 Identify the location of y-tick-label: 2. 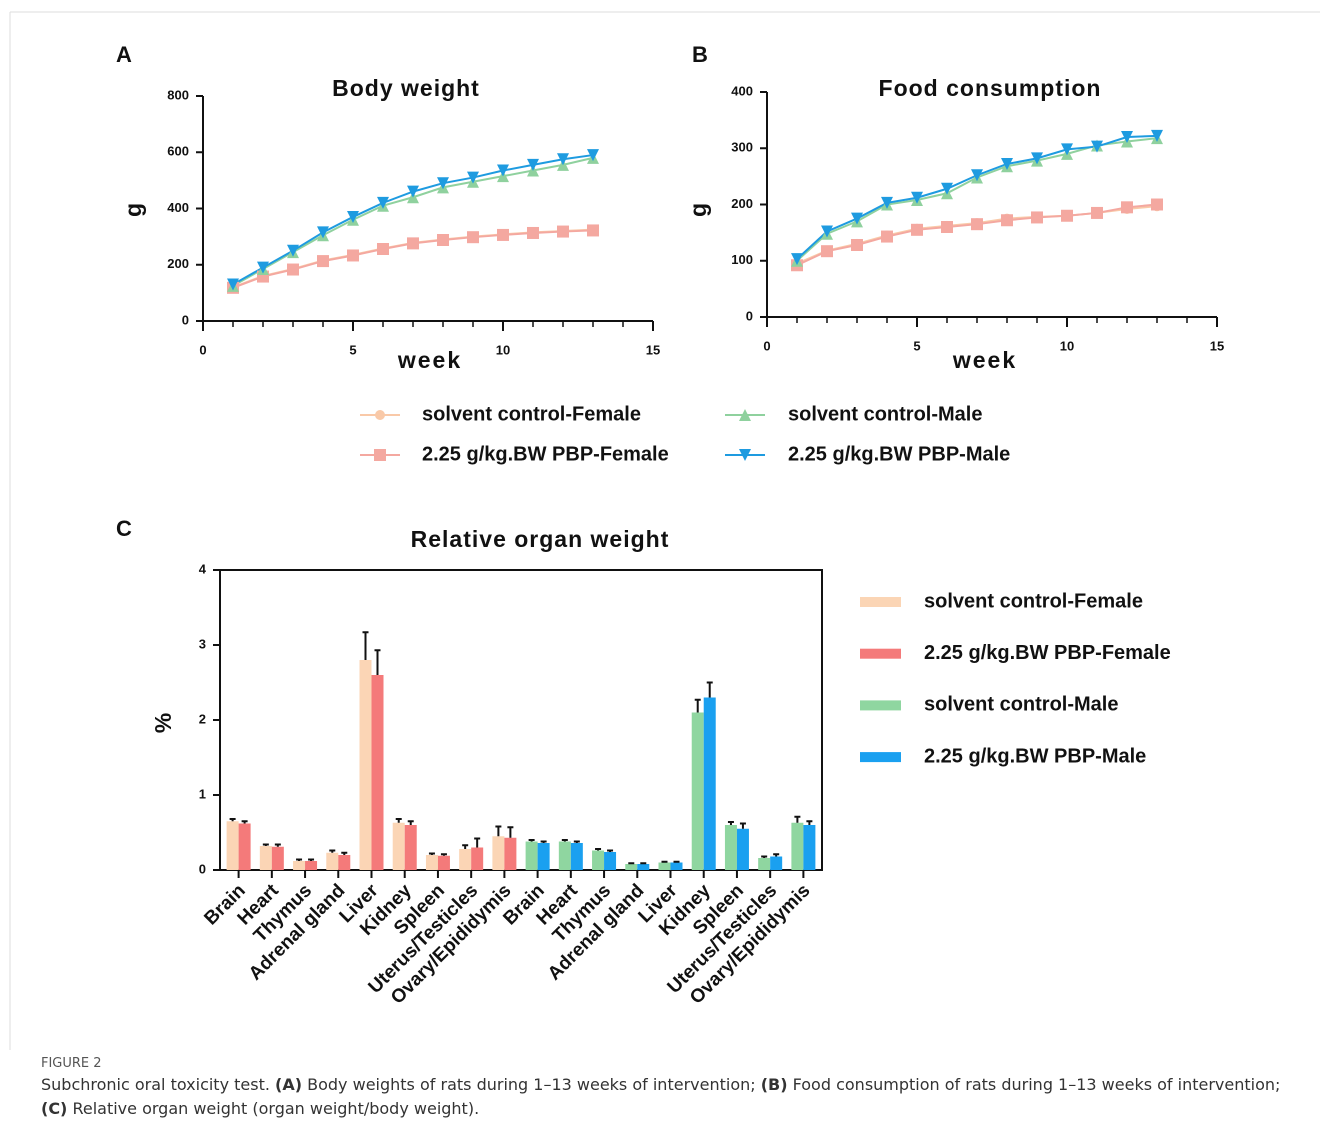
(202, 718).